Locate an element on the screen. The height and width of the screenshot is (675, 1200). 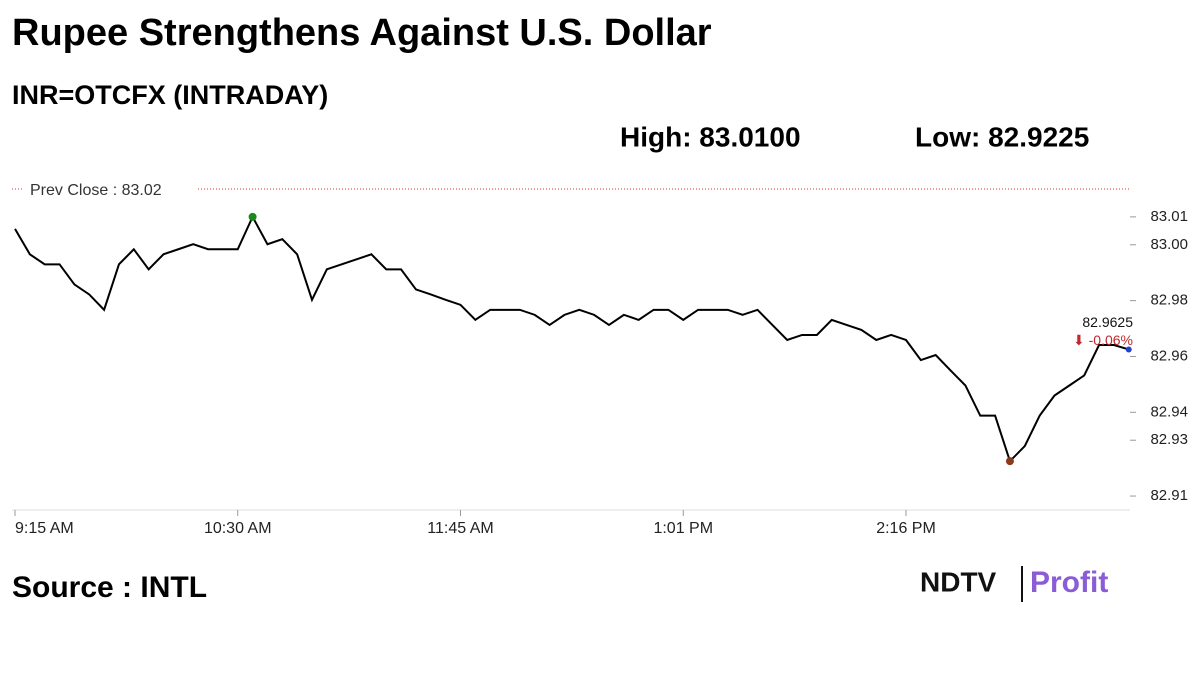
chart-title: Rupee Strengthens Against U.S. Dollar is located at coordinates (362, 33).